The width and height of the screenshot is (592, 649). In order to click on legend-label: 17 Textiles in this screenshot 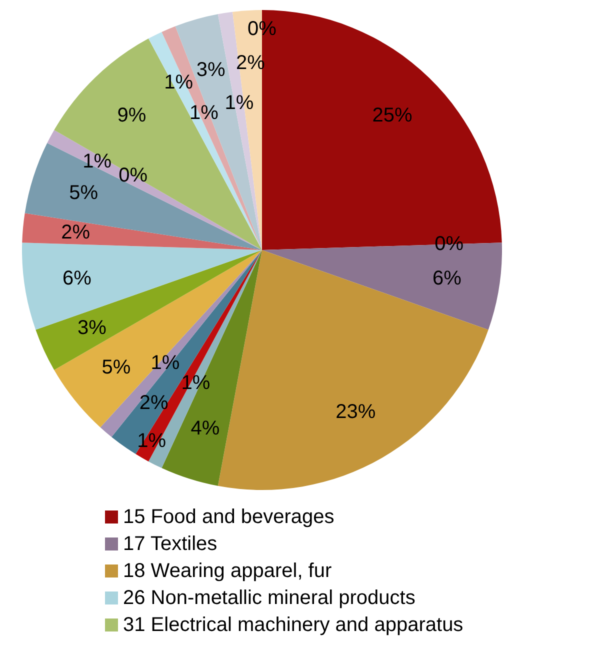, I will do `click(170, 544)`.